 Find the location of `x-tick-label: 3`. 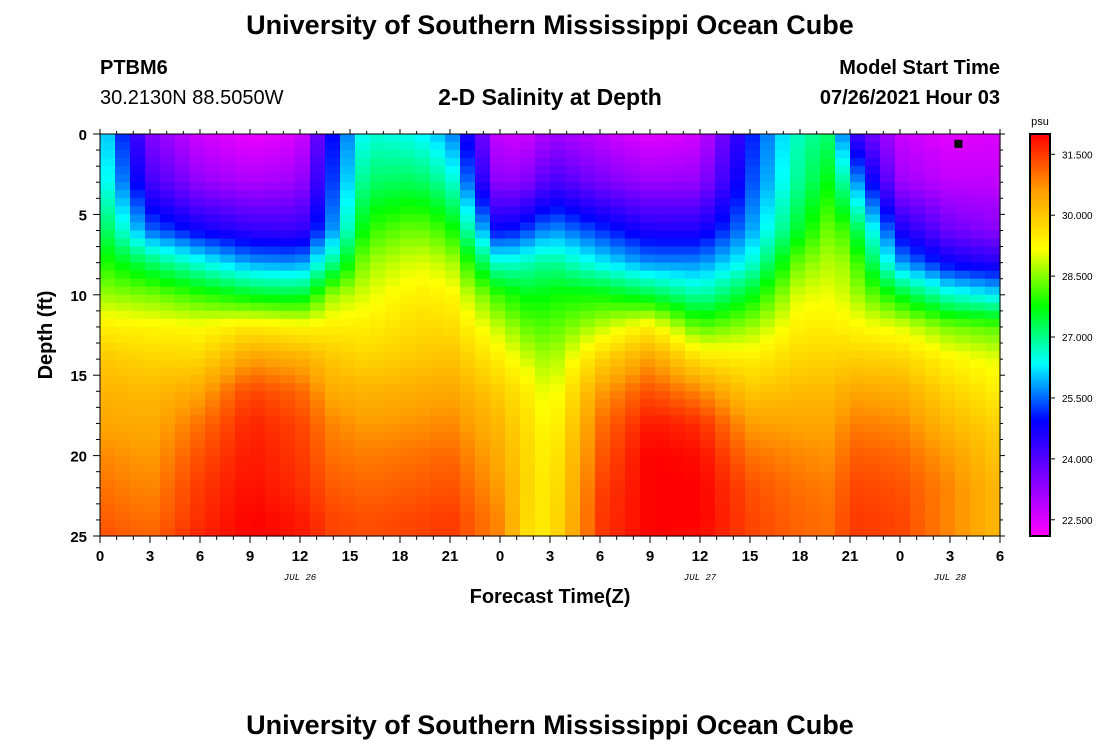

x-tick-label: 3 is located at coordinates (150, 556).